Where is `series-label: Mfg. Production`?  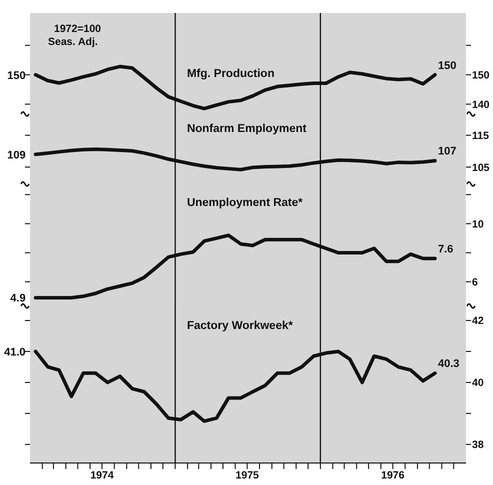
series-label: Mfg. Production is located at coordinates (230, 74).